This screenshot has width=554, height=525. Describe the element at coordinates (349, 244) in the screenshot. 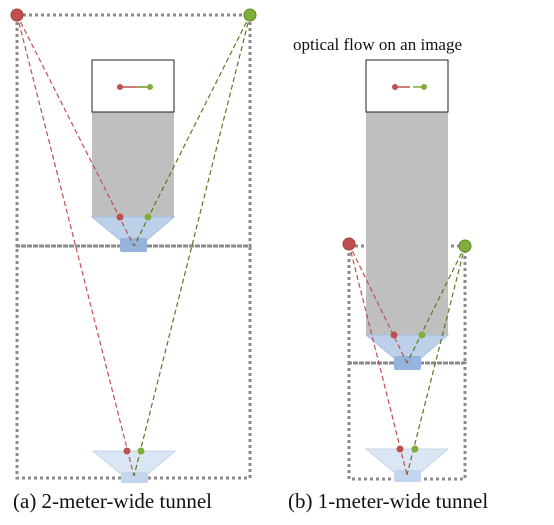

I see `world-point-b-red` at that location.